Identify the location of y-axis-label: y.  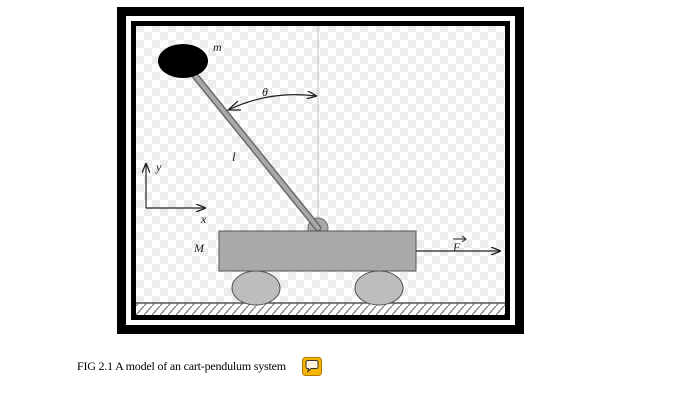
(158, 167).